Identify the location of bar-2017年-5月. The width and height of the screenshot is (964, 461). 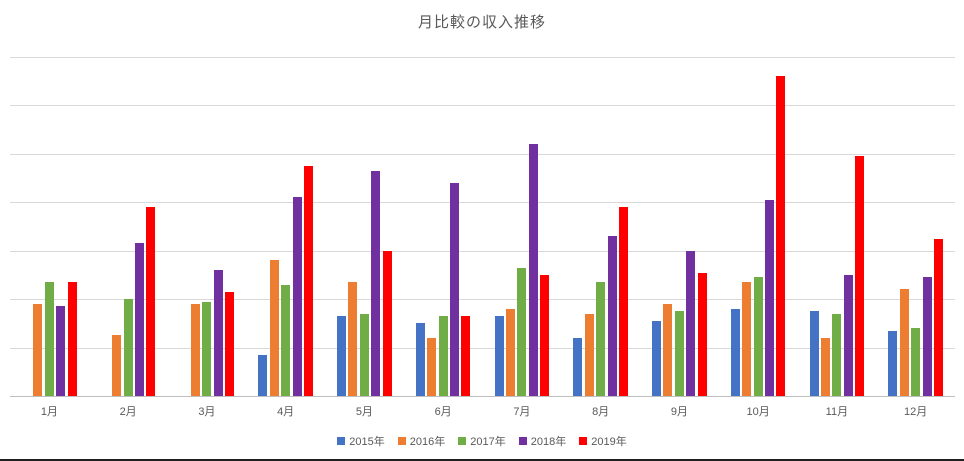
(364, 354).